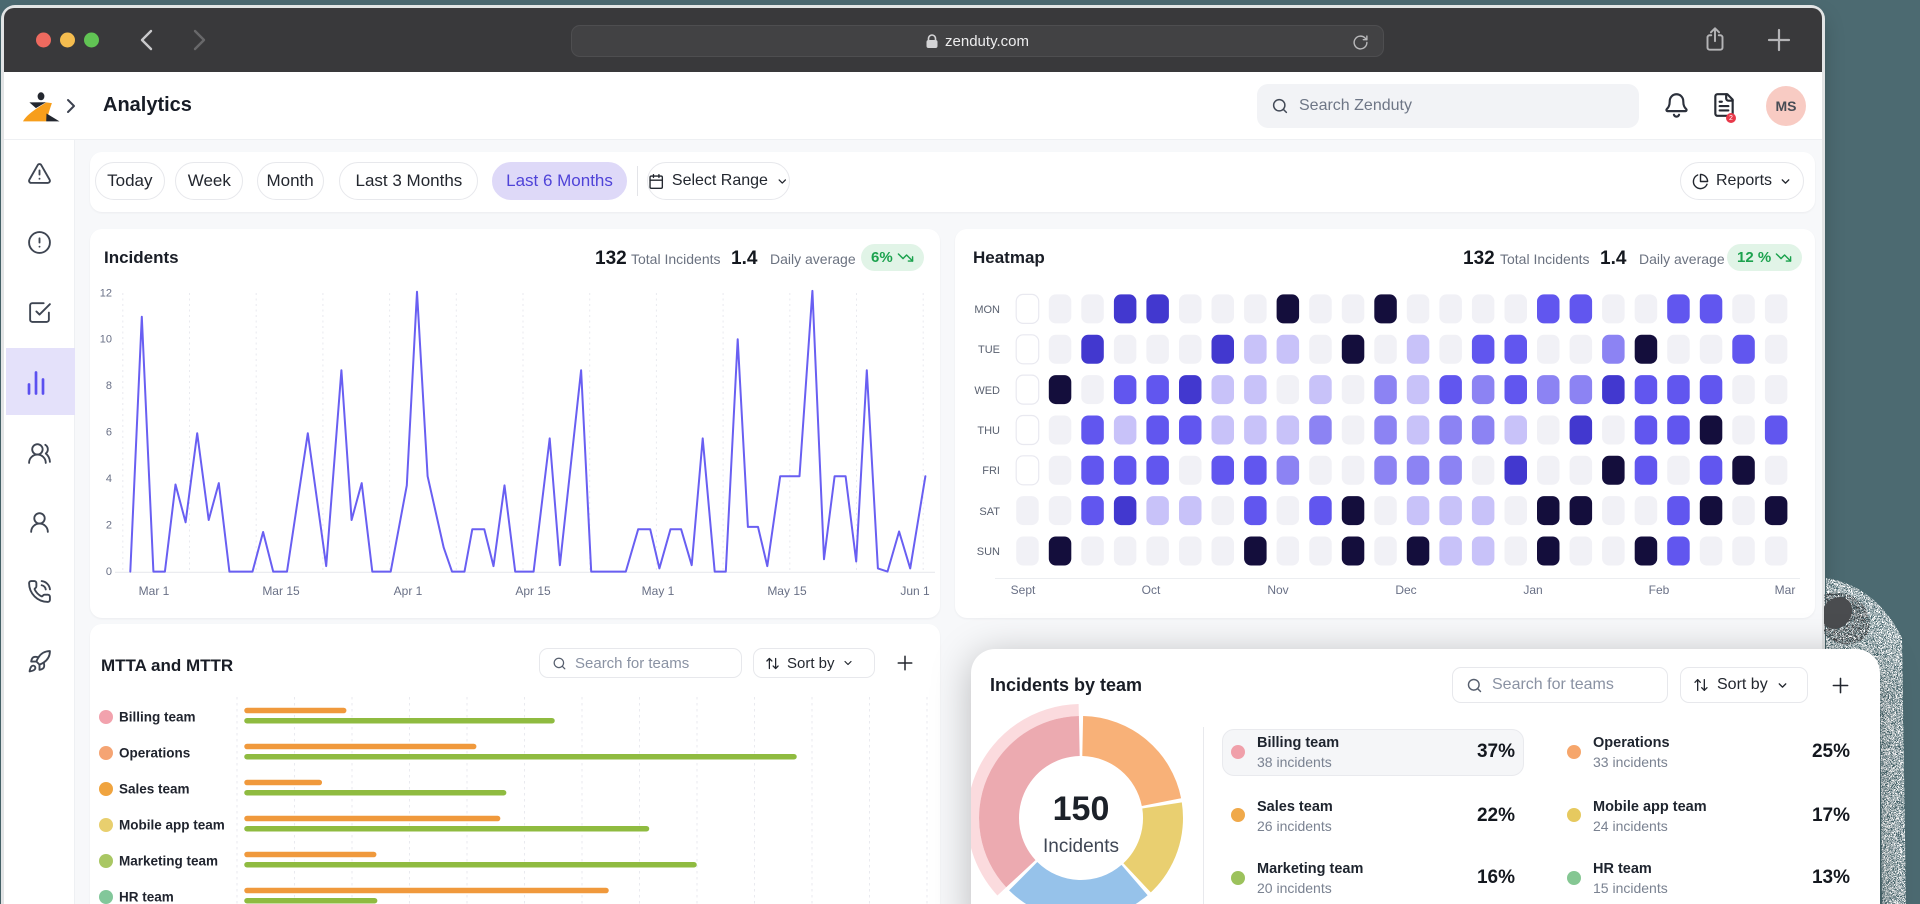 The height and width of the screenshot is (904, 1920). Describe the element at coordinates (787, 591) in the screenshot. I see `svg-text: May 15` at that location.